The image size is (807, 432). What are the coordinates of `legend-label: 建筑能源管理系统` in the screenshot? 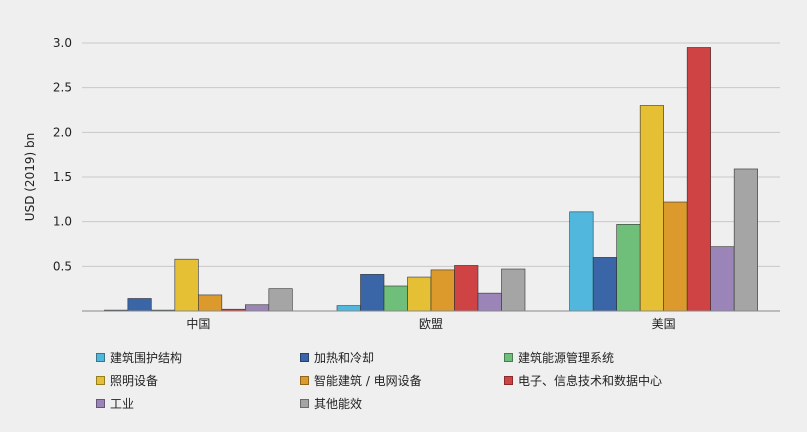 It's located at (566, 357).